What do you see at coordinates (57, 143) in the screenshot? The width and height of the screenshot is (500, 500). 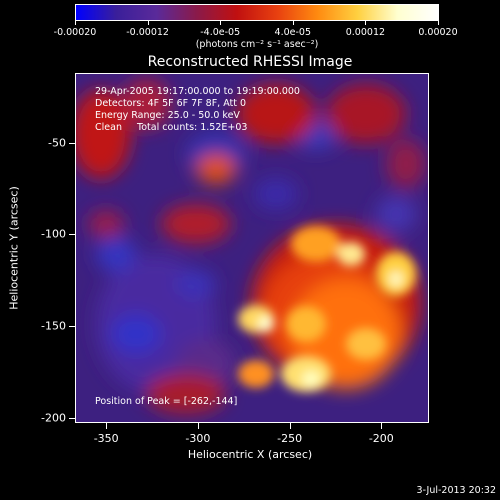 I see `y-axis-tick-label: -50` at bounding box center [57, 143].